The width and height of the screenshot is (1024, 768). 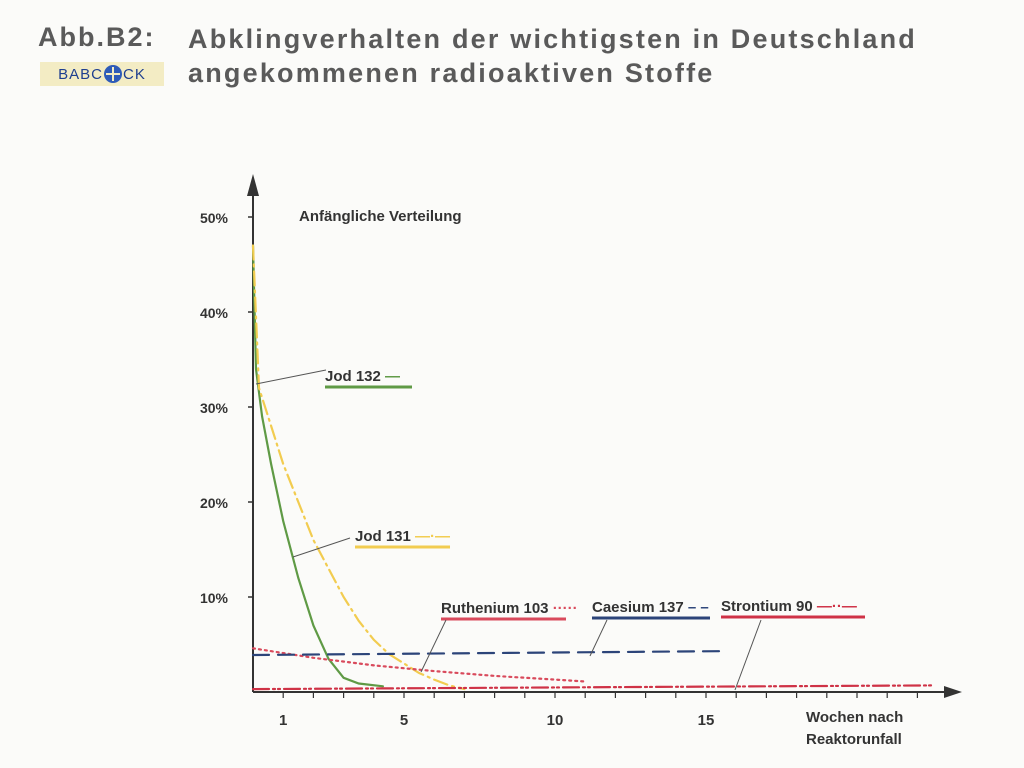 What do you see at coordinates (419, 665) in the screenshot?
I see `series-line-ruthenium103` at bounding box center [419, 665].